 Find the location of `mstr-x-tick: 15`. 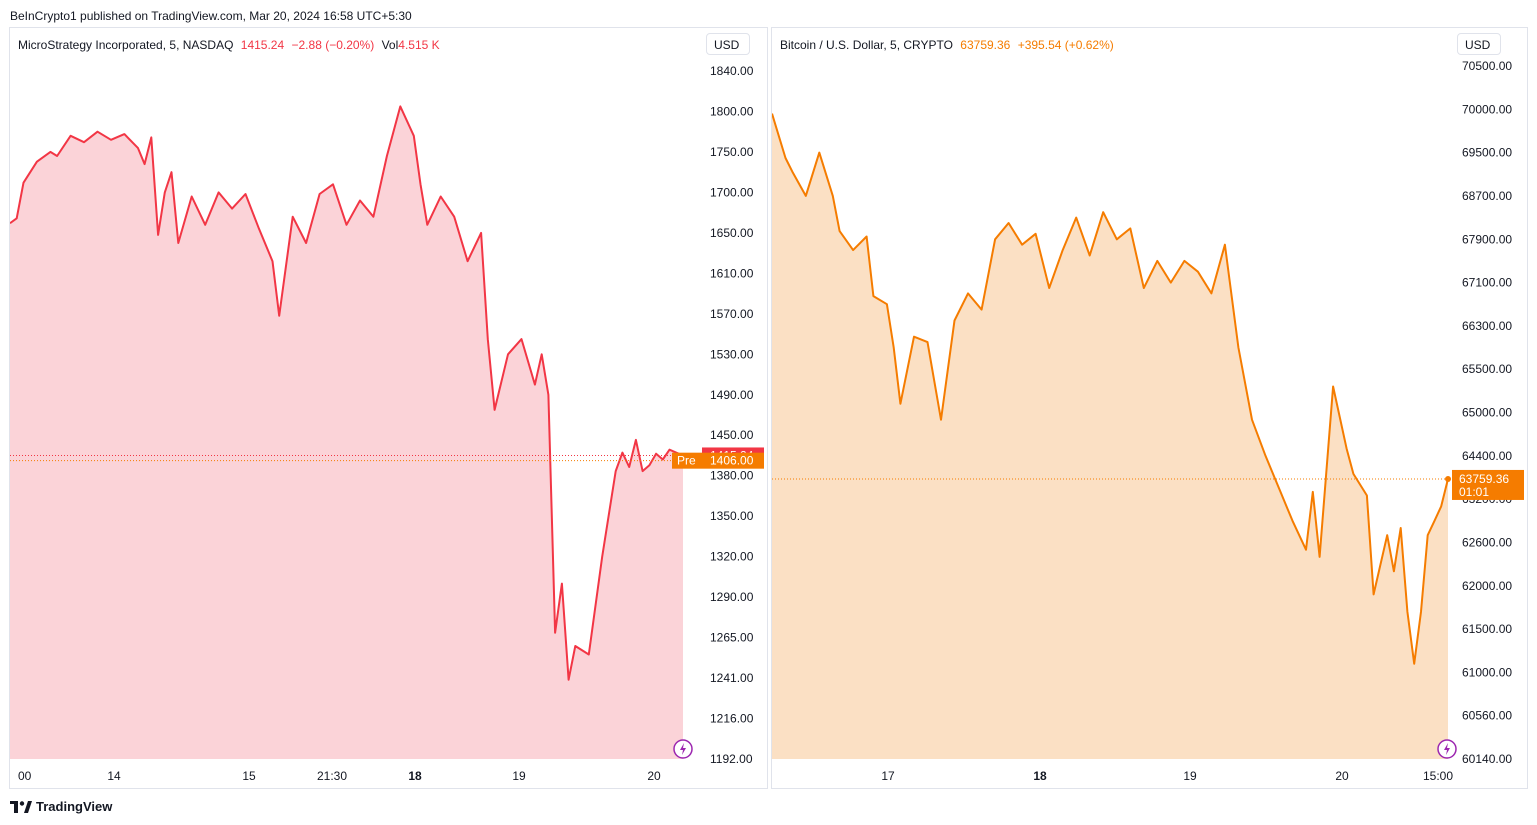

mstr-x-tick: 15 is located at coordinates (249, 776).